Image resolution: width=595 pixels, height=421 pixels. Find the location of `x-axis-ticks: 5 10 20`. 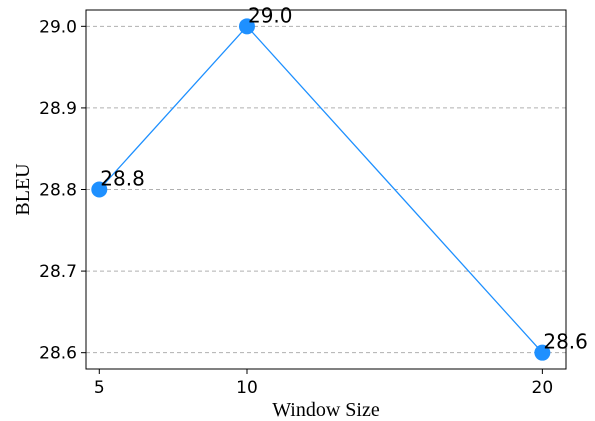

x-axis-ticks: 5 10 20 is located at coordinates (323, 383).